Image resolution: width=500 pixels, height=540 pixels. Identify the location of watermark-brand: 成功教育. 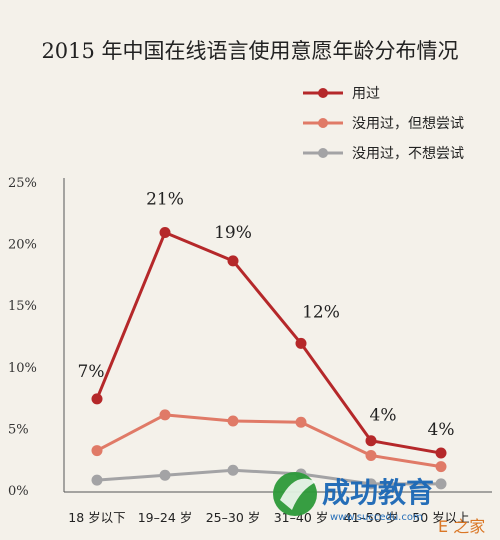
(378, 492).